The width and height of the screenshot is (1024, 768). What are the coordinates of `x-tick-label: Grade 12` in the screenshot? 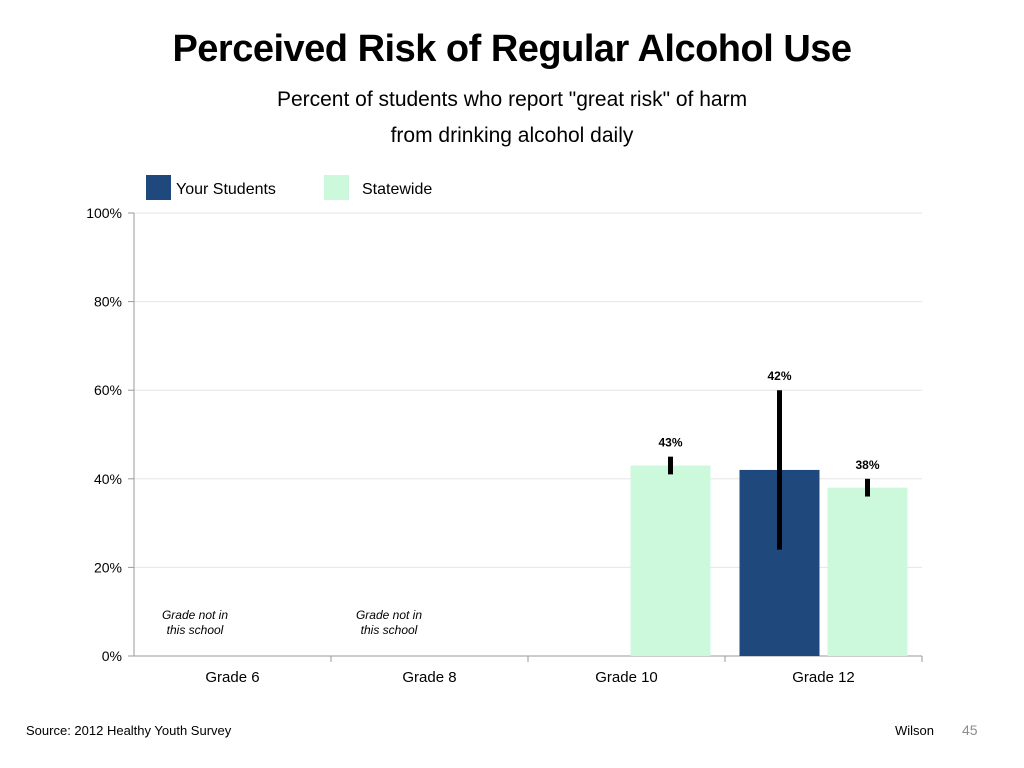 It's located at (823, 677).